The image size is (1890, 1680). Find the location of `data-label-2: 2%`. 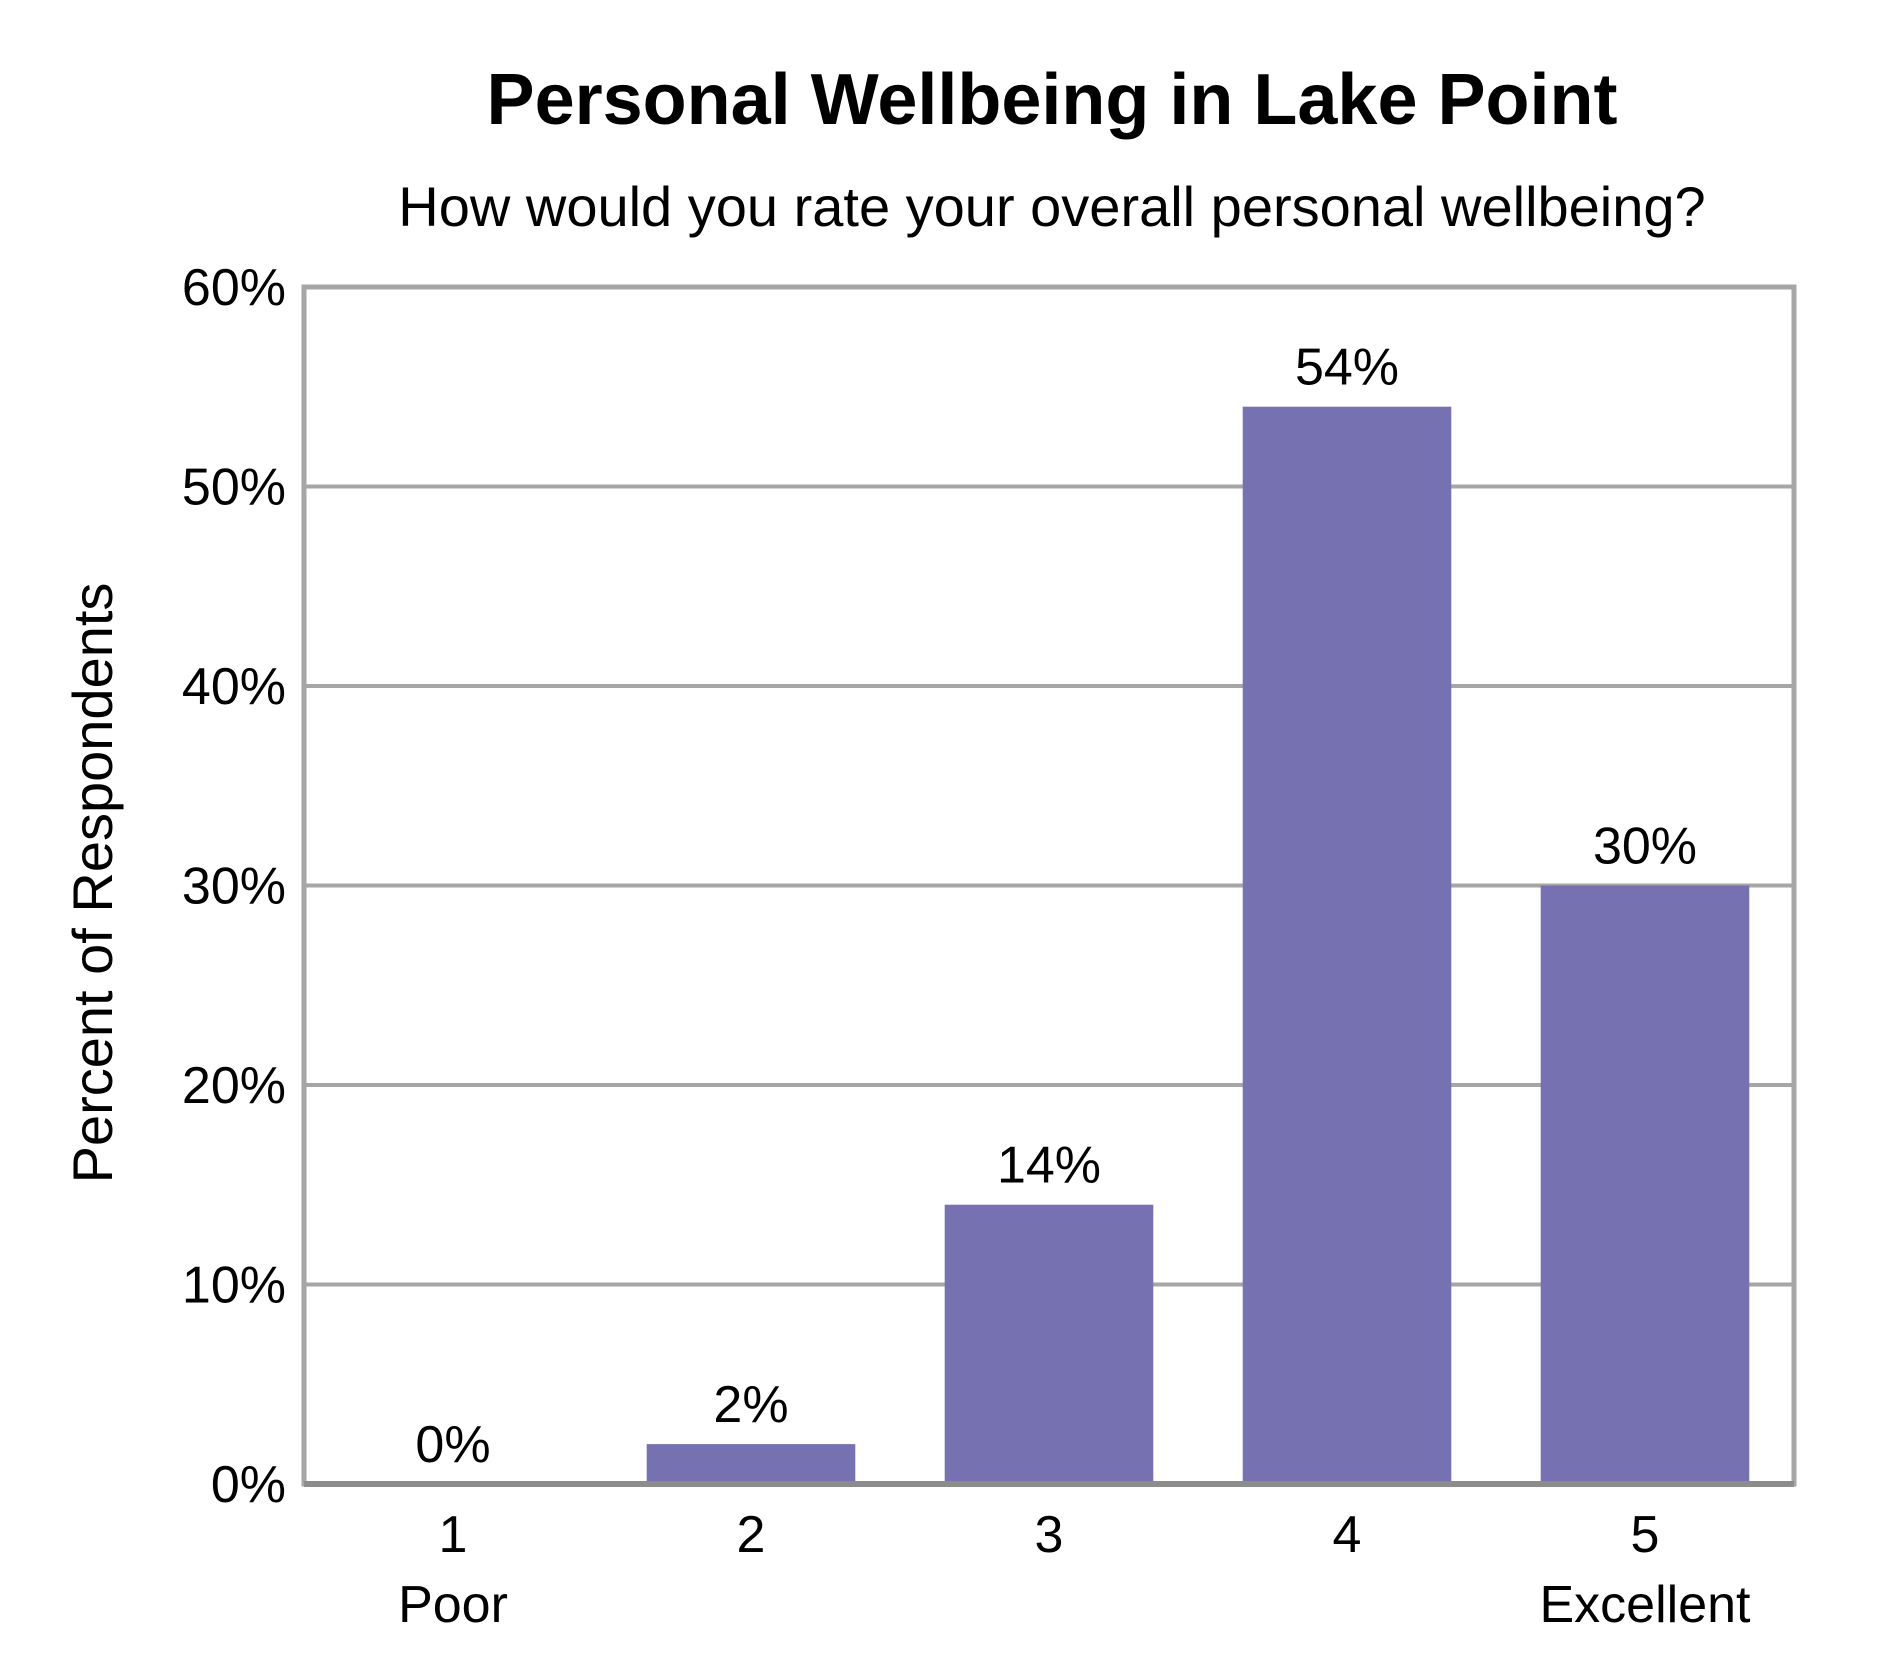

data-label-2: 2% is located at coordinates (750, 1405).